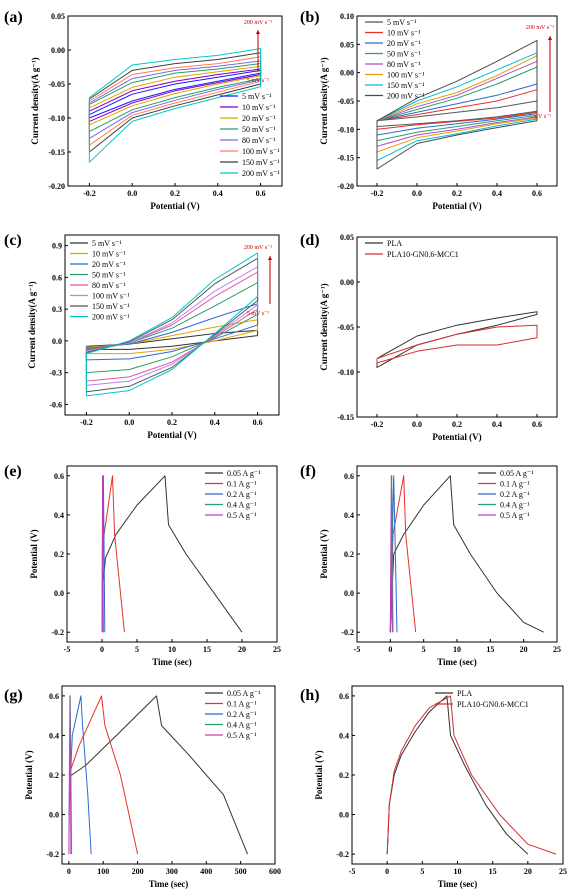 Image resolution: width=584 pixels, height=896 pixels. Describe the element at coordinates (258, 248) in the screenshot. I see `annotation-top: 200 mV s⁻¹` at that location.